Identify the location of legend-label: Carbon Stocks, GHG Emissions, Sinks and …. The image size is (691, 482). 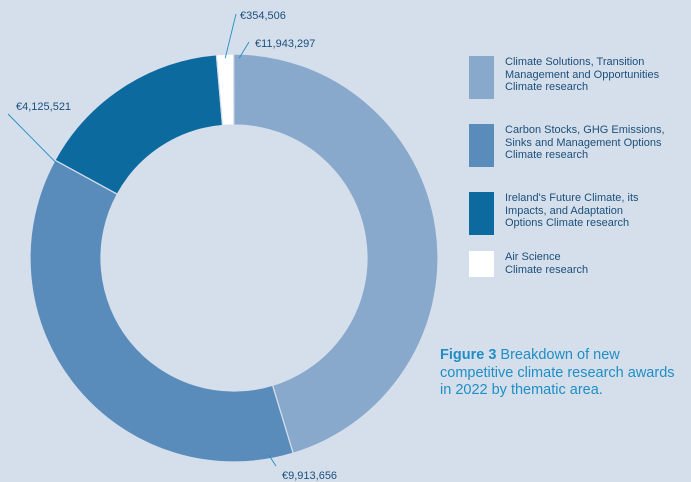
(585, 142).